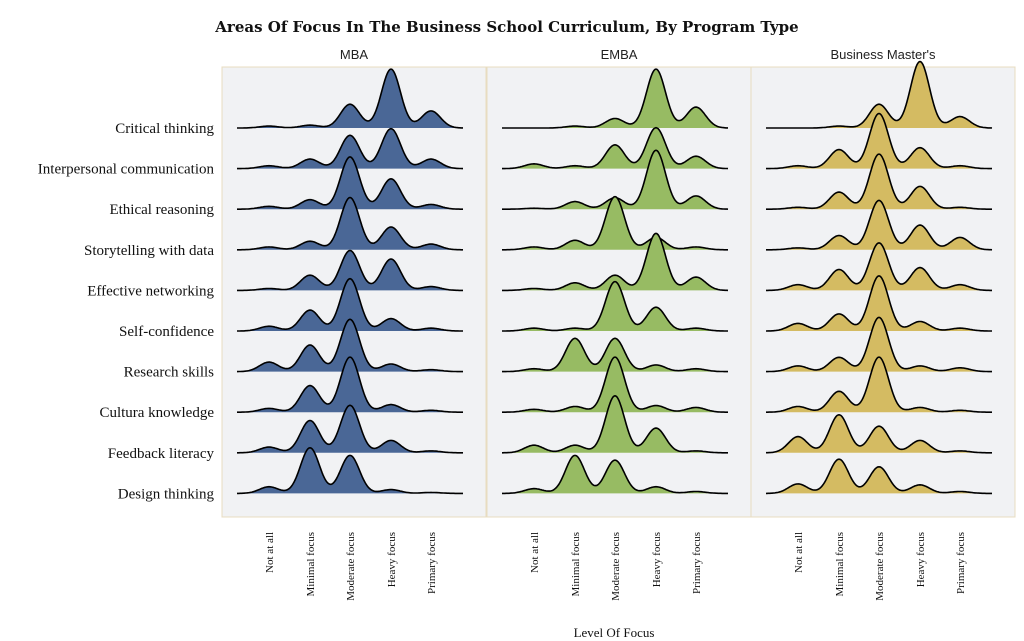 This screenshot has height=641, width=1024. I want to click on category-label: Storytelling with data, so click(149, 251).